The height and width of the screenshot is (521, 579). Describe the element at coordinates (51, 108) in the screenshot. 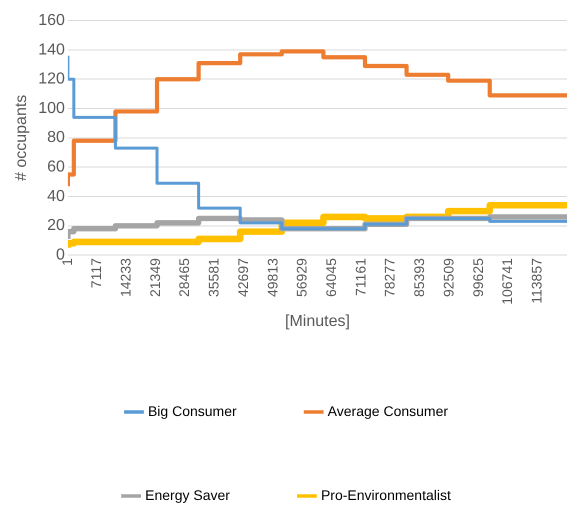

I see `y-tick-label: 100` at that location.